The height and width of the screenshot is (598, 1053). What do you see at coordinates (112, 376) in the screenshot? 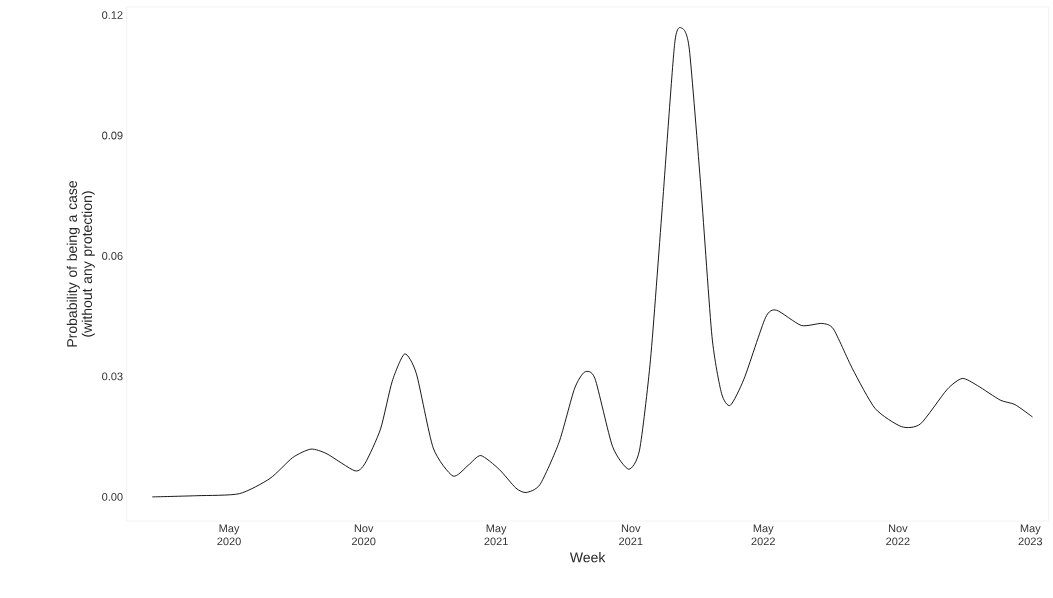
I see `y-tick-label: 0.03` at bounding box center [112, 376].